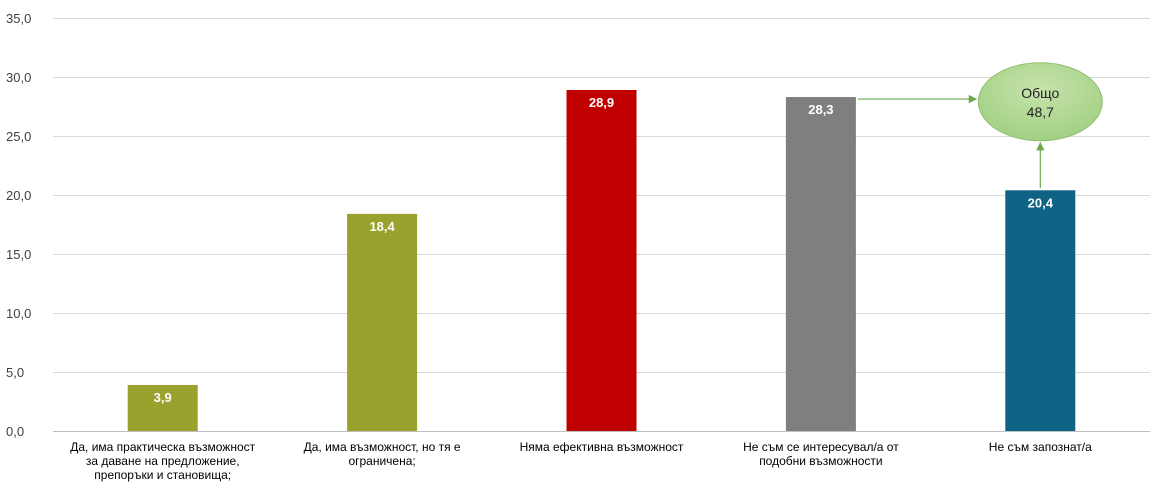 The image size is (1165, 487). I want to click on category-label: Да, има възможност, но тя е, so click(382, 447).